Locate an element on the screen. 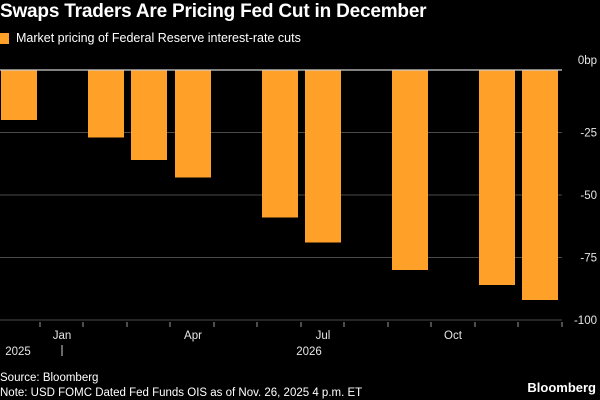 The height and width of the screenshot is (400, 600). x-tick-label: Jan is located at coordinates (62, 336).